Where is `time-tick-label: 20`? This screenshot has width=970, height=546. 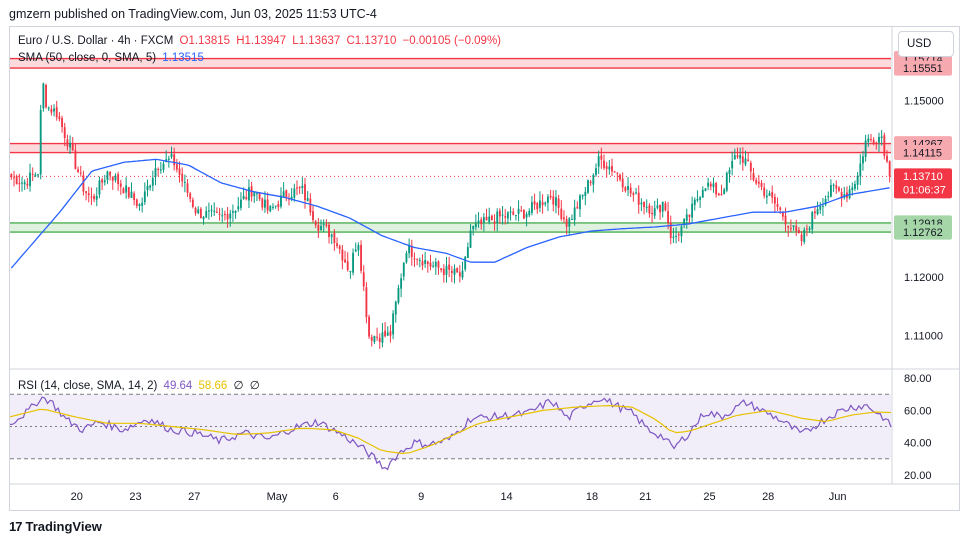
time-tick-label: 20 is located at coordinates (77, 497).